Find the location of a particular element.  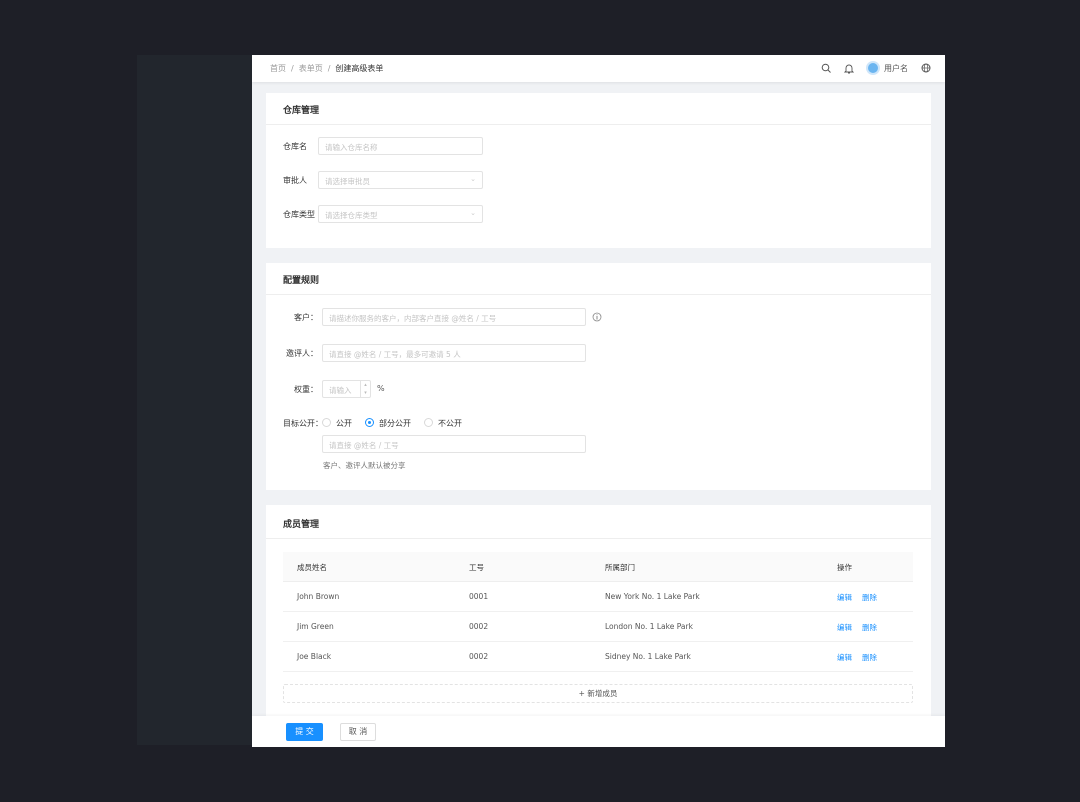

invitee-input: 请直接 @姓名 / 工号，最多可邀请 5 人 is located at coordinates (454, 353).